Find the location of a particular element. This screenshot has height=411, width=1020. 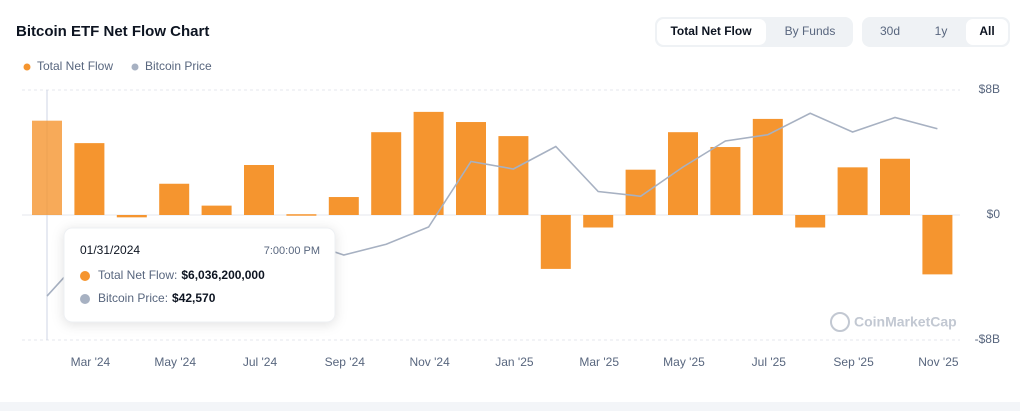

range-button: 30d is located at coordinates (890, 31).